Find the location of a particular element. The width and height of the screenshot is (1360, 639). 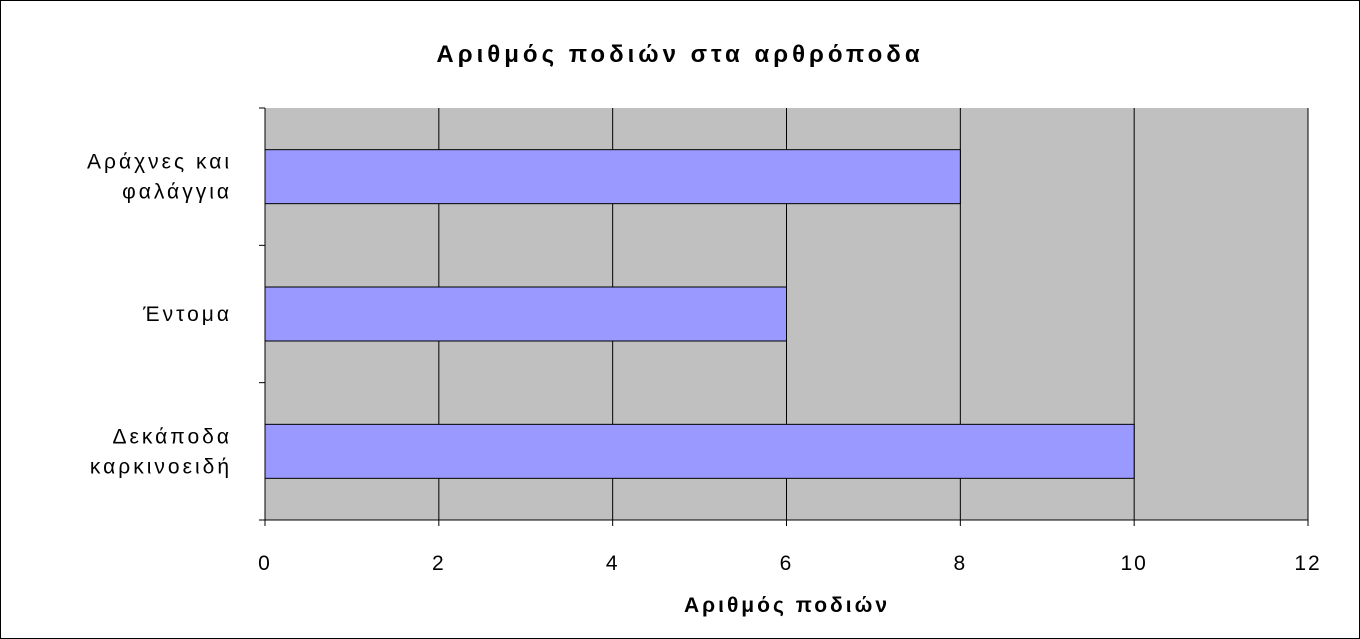

x-axis-title: Αριθμός ποδιών is located at coordinates (787, 605).